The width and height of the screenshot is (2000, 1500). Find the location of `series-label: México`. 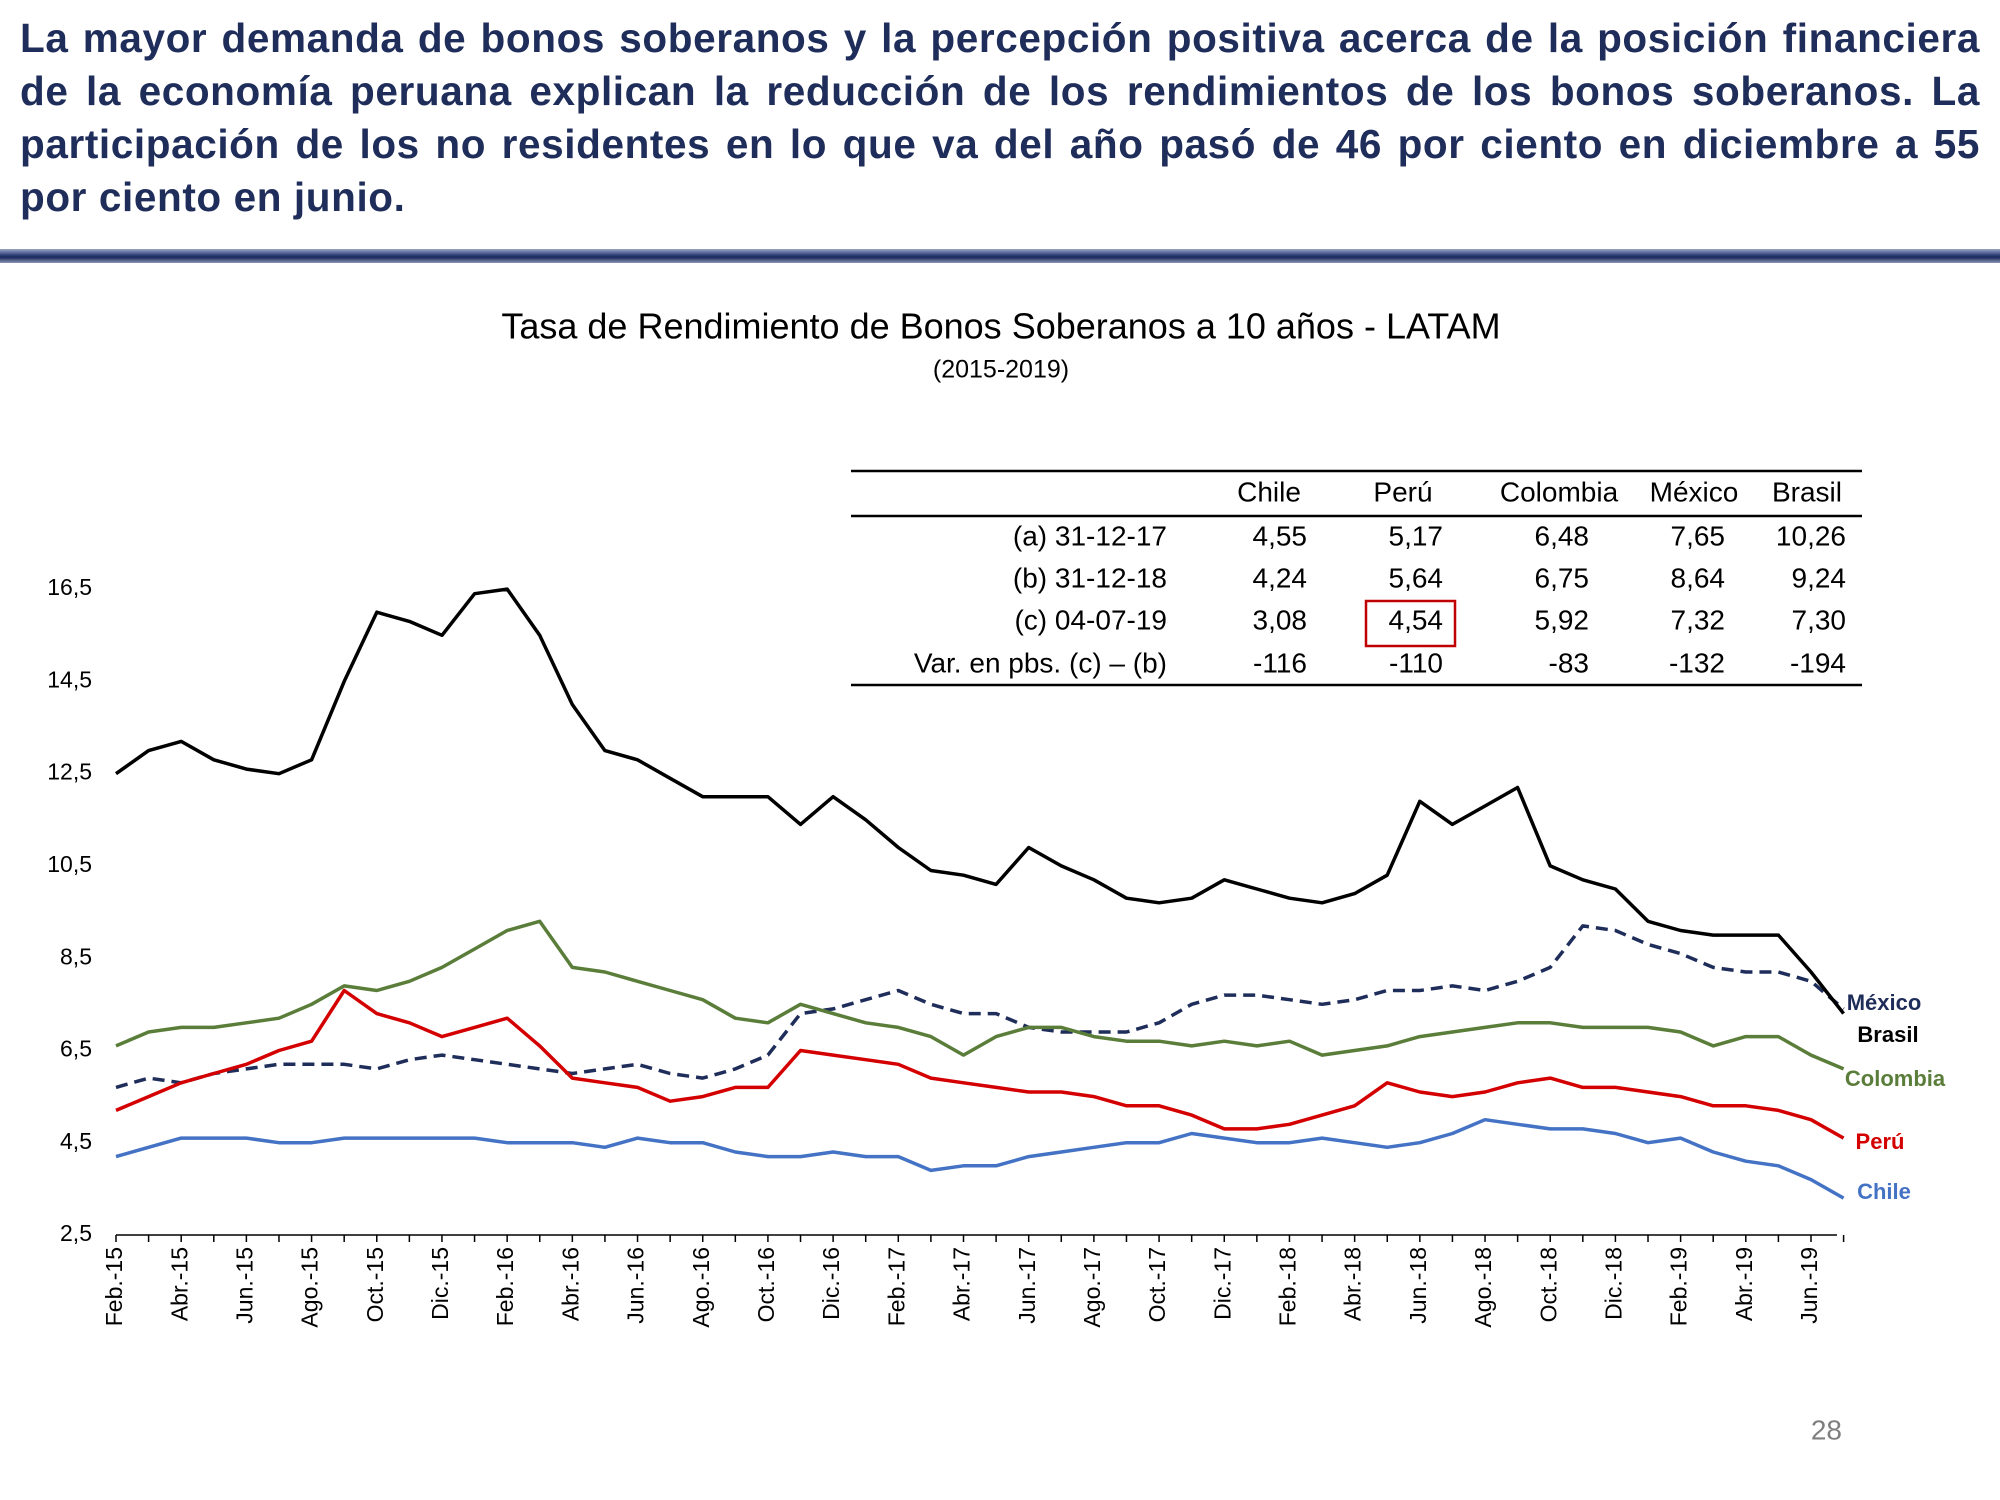

series-label: México is located at coordinates (1884, 1002).